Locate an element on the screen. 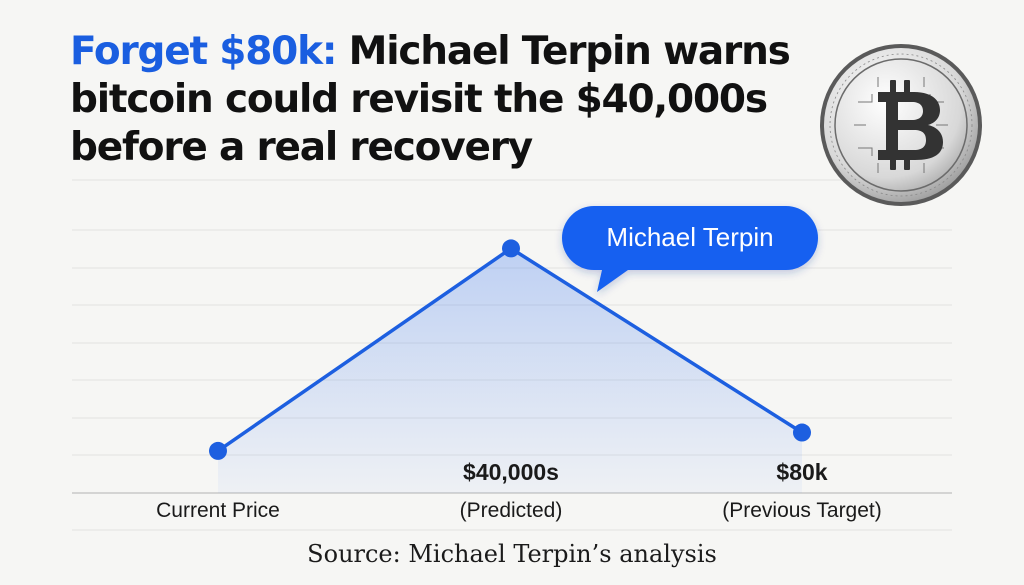  x-tick-label: Current Price is located at coordinates (218, 510).